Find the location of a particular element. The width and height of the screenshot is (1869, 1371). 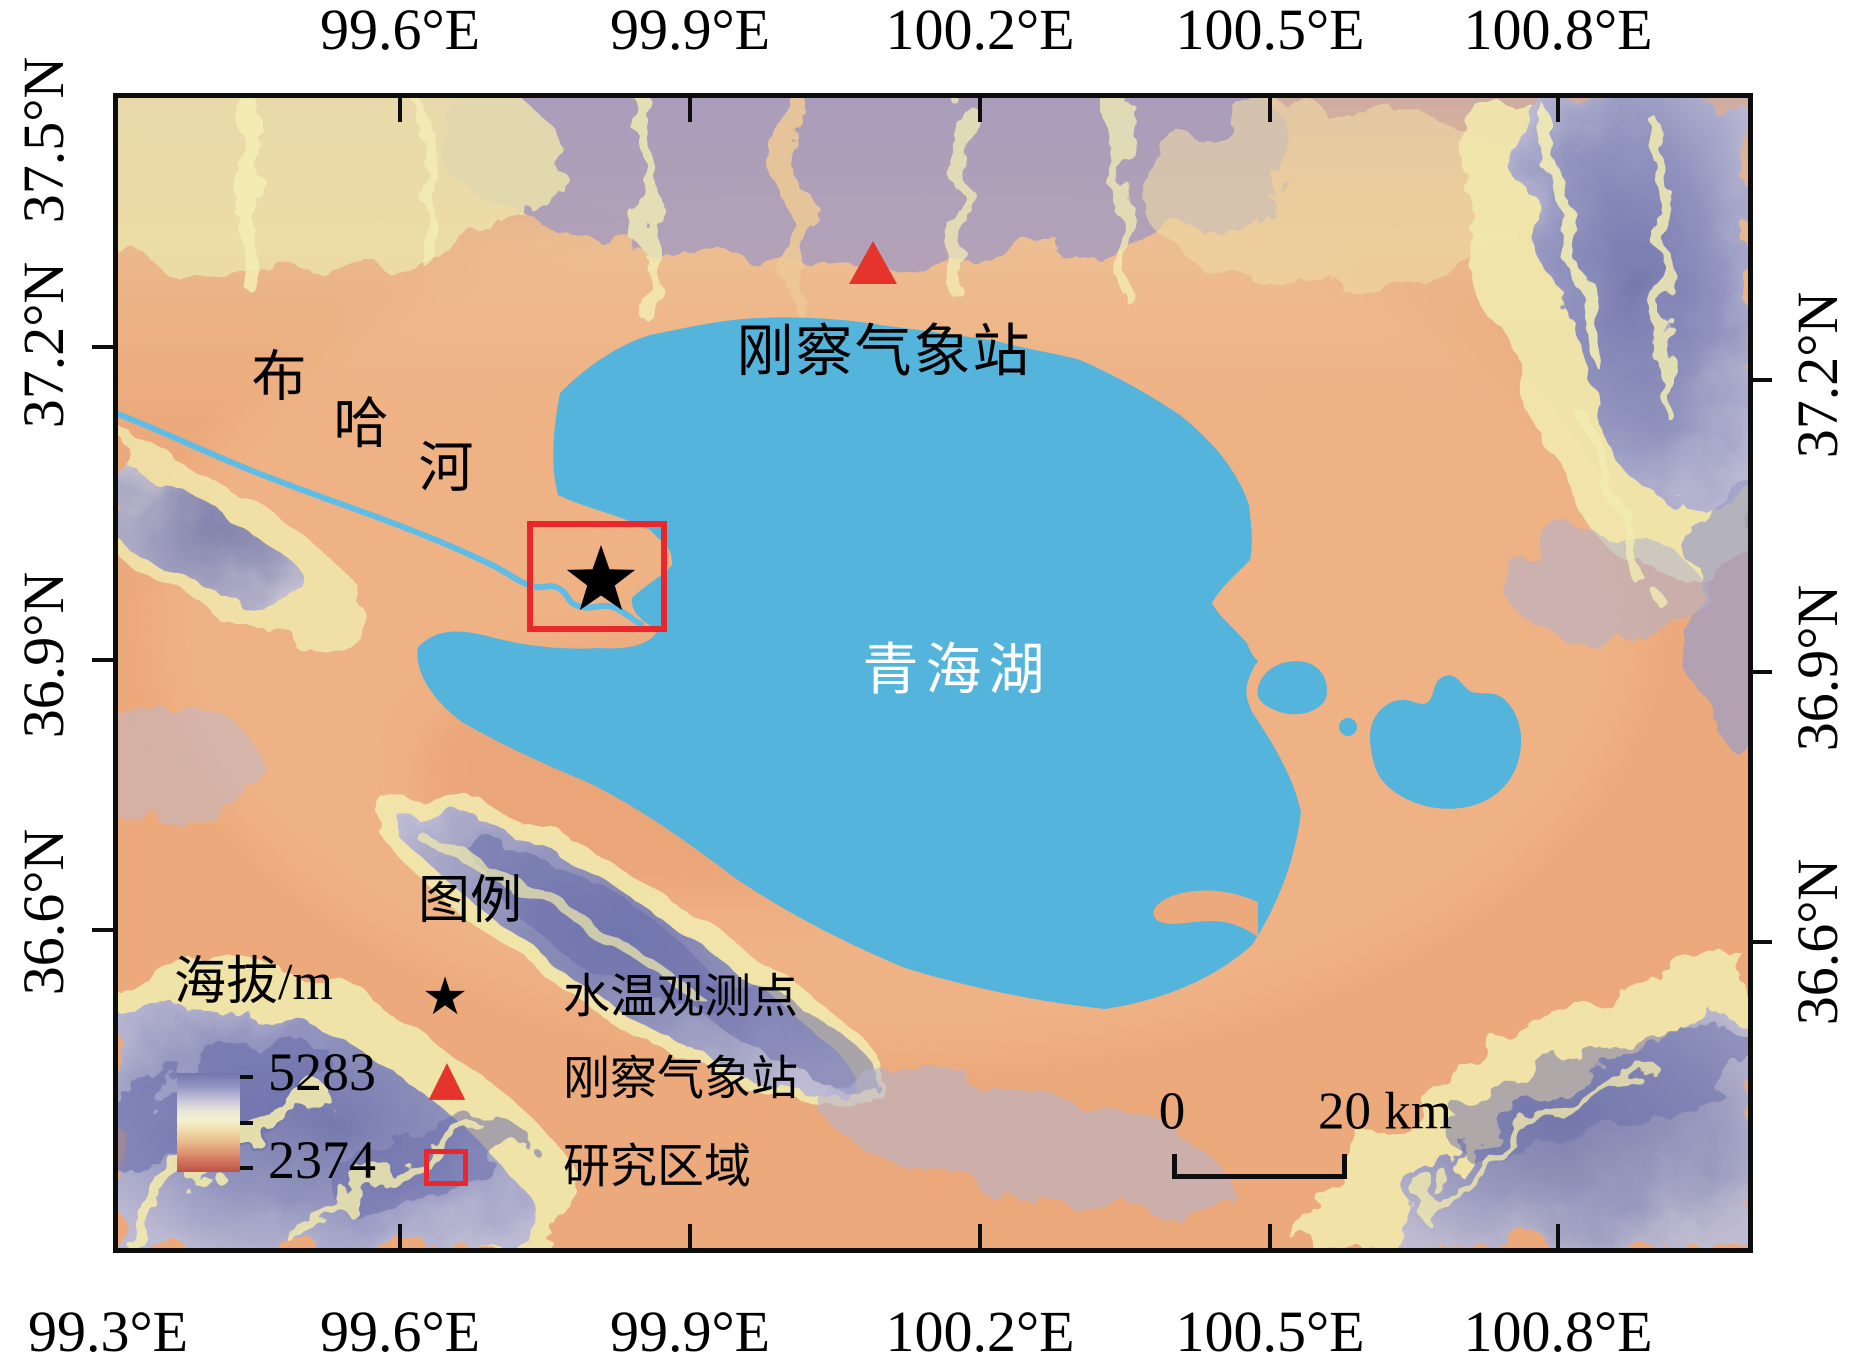

legend-title: 图例 is located at coordinates (470, 901).